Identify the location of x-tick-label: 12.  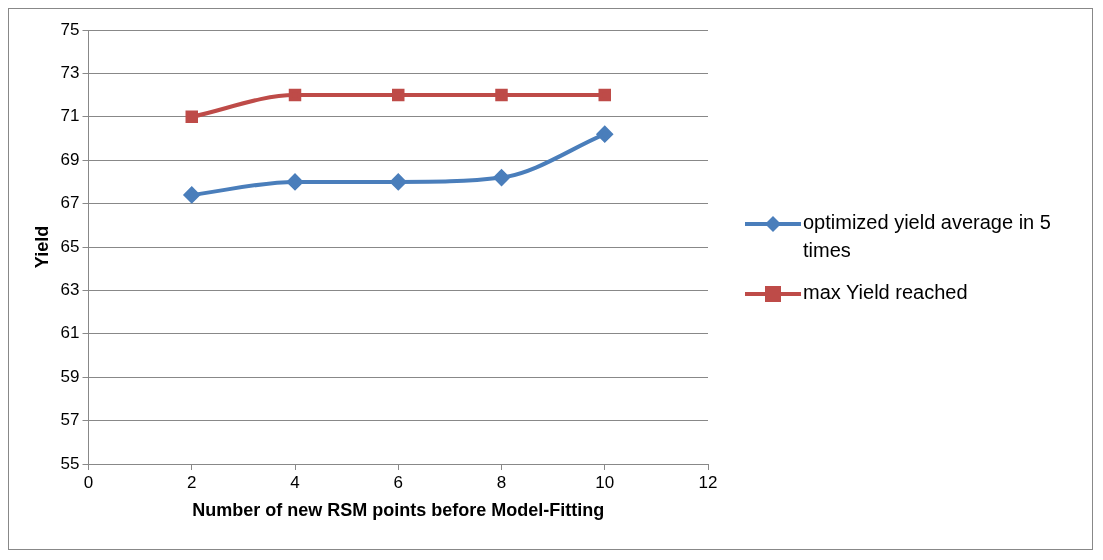
(708, 482).